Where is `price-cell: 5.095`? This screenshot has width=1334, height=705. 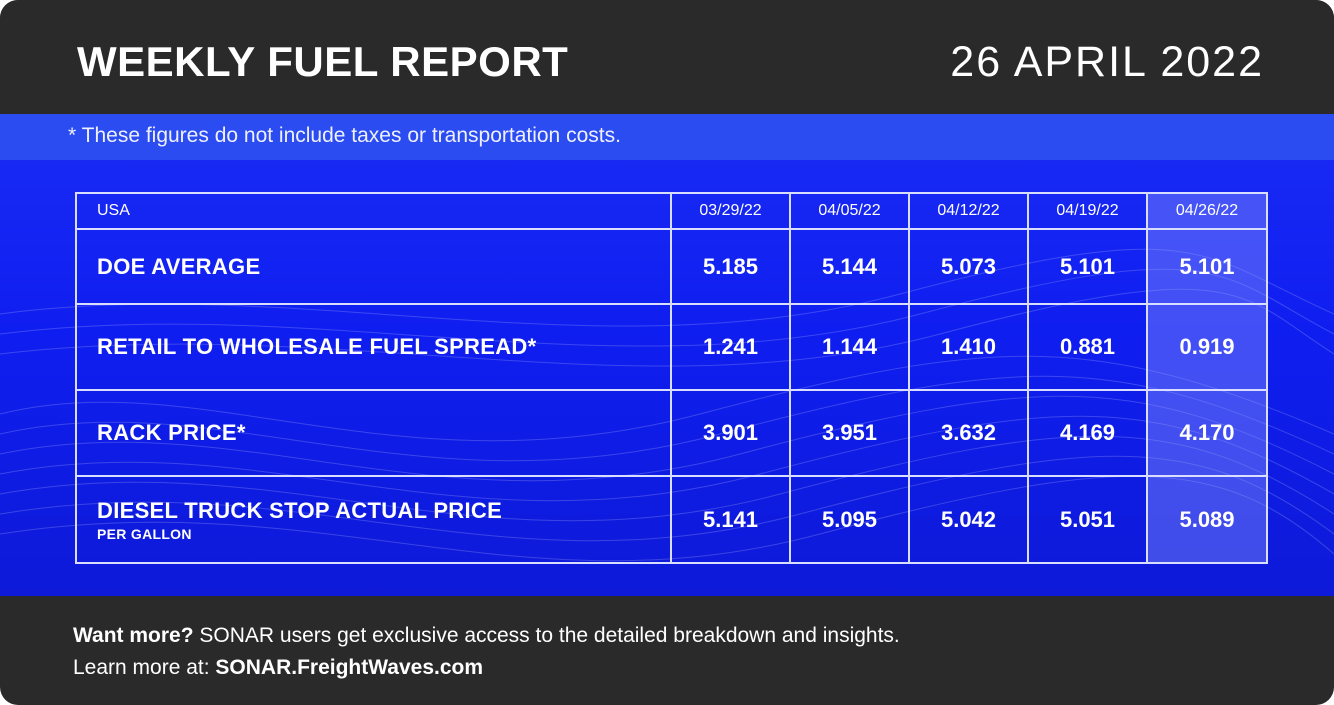
price-cell: 5.095 is located at coordinates (849, 519).